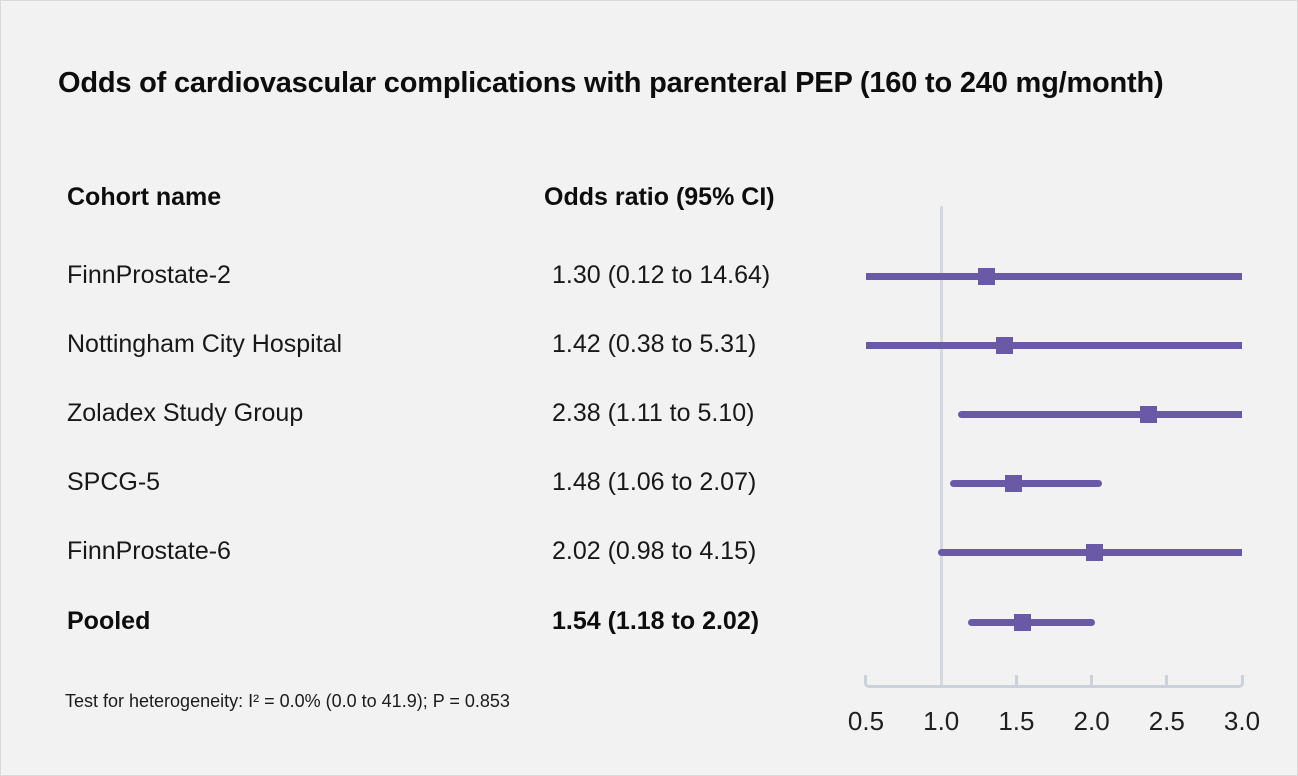 The image size is (1298, 776). Describe the element at coordinates (661, 275) in the screenshot. I see `odds-ratio-value: 1.30 (0.12 to 14.64)` at that location.